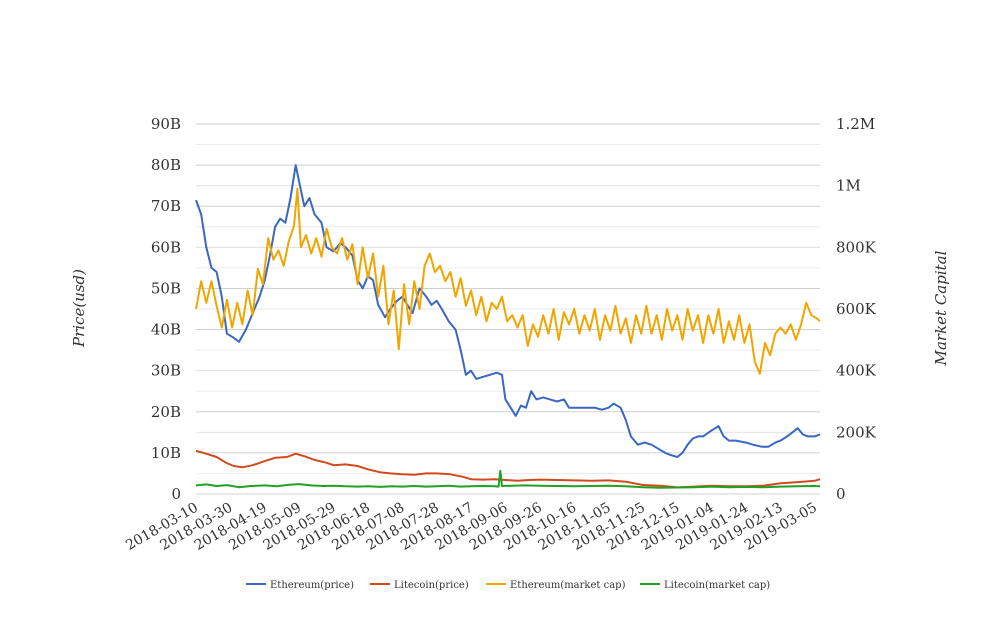 This screenshot has height=620, width=1008. I want to click on legend-item: Litecoin(market cap), so click(705, 585).